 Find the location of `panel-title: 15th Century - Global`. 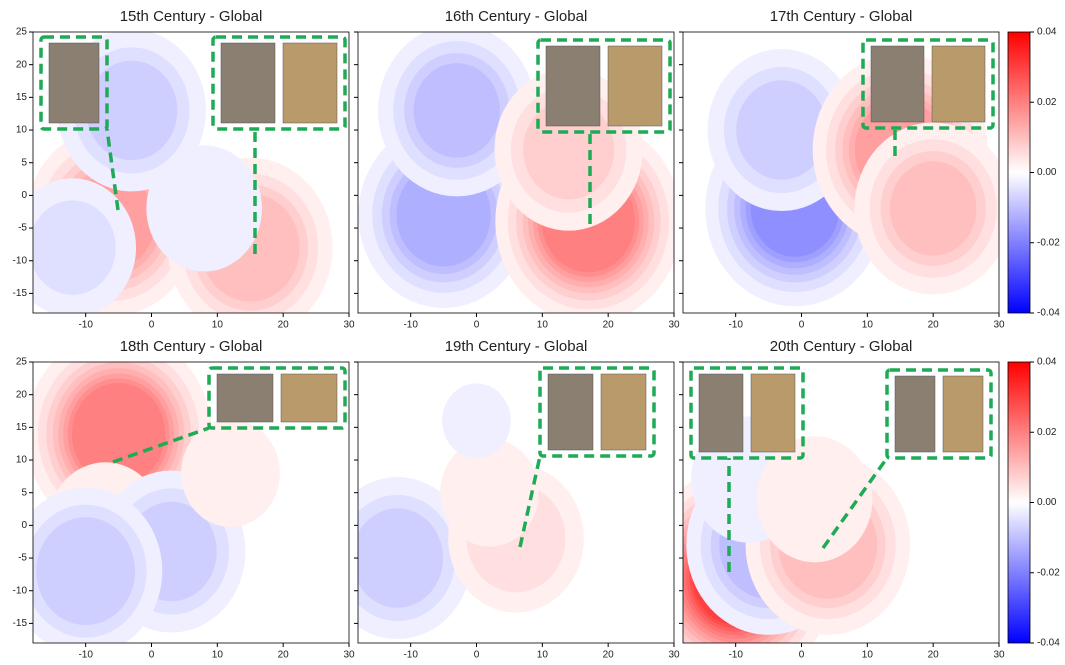

panel-title: 15th Century - Global is located at coordinates (191, 16).